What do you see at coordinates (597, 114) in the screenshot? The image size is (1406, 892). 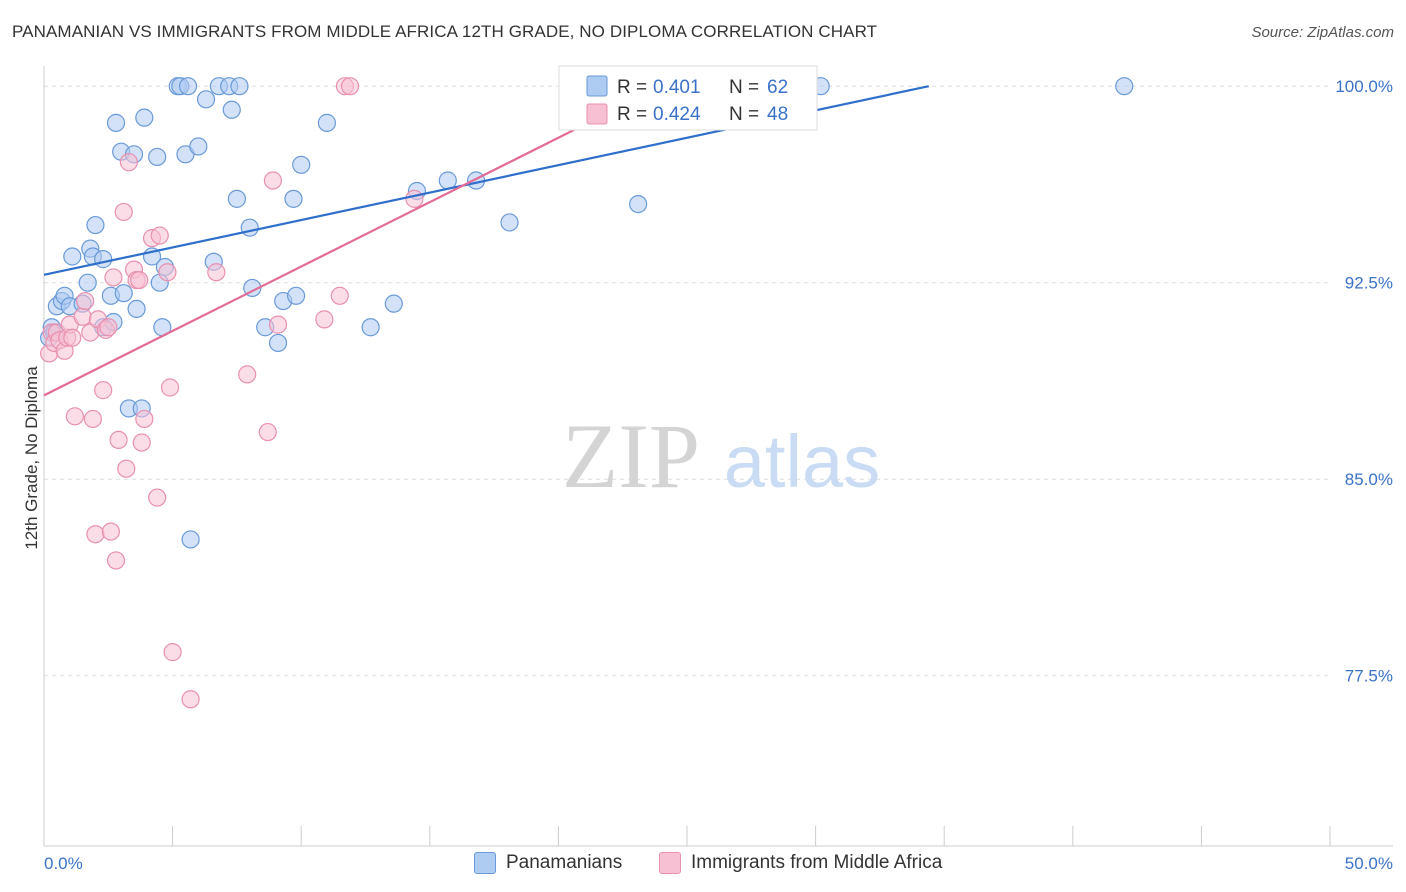 I see `stats-swatch-pink` at bounding box center [597, 114].